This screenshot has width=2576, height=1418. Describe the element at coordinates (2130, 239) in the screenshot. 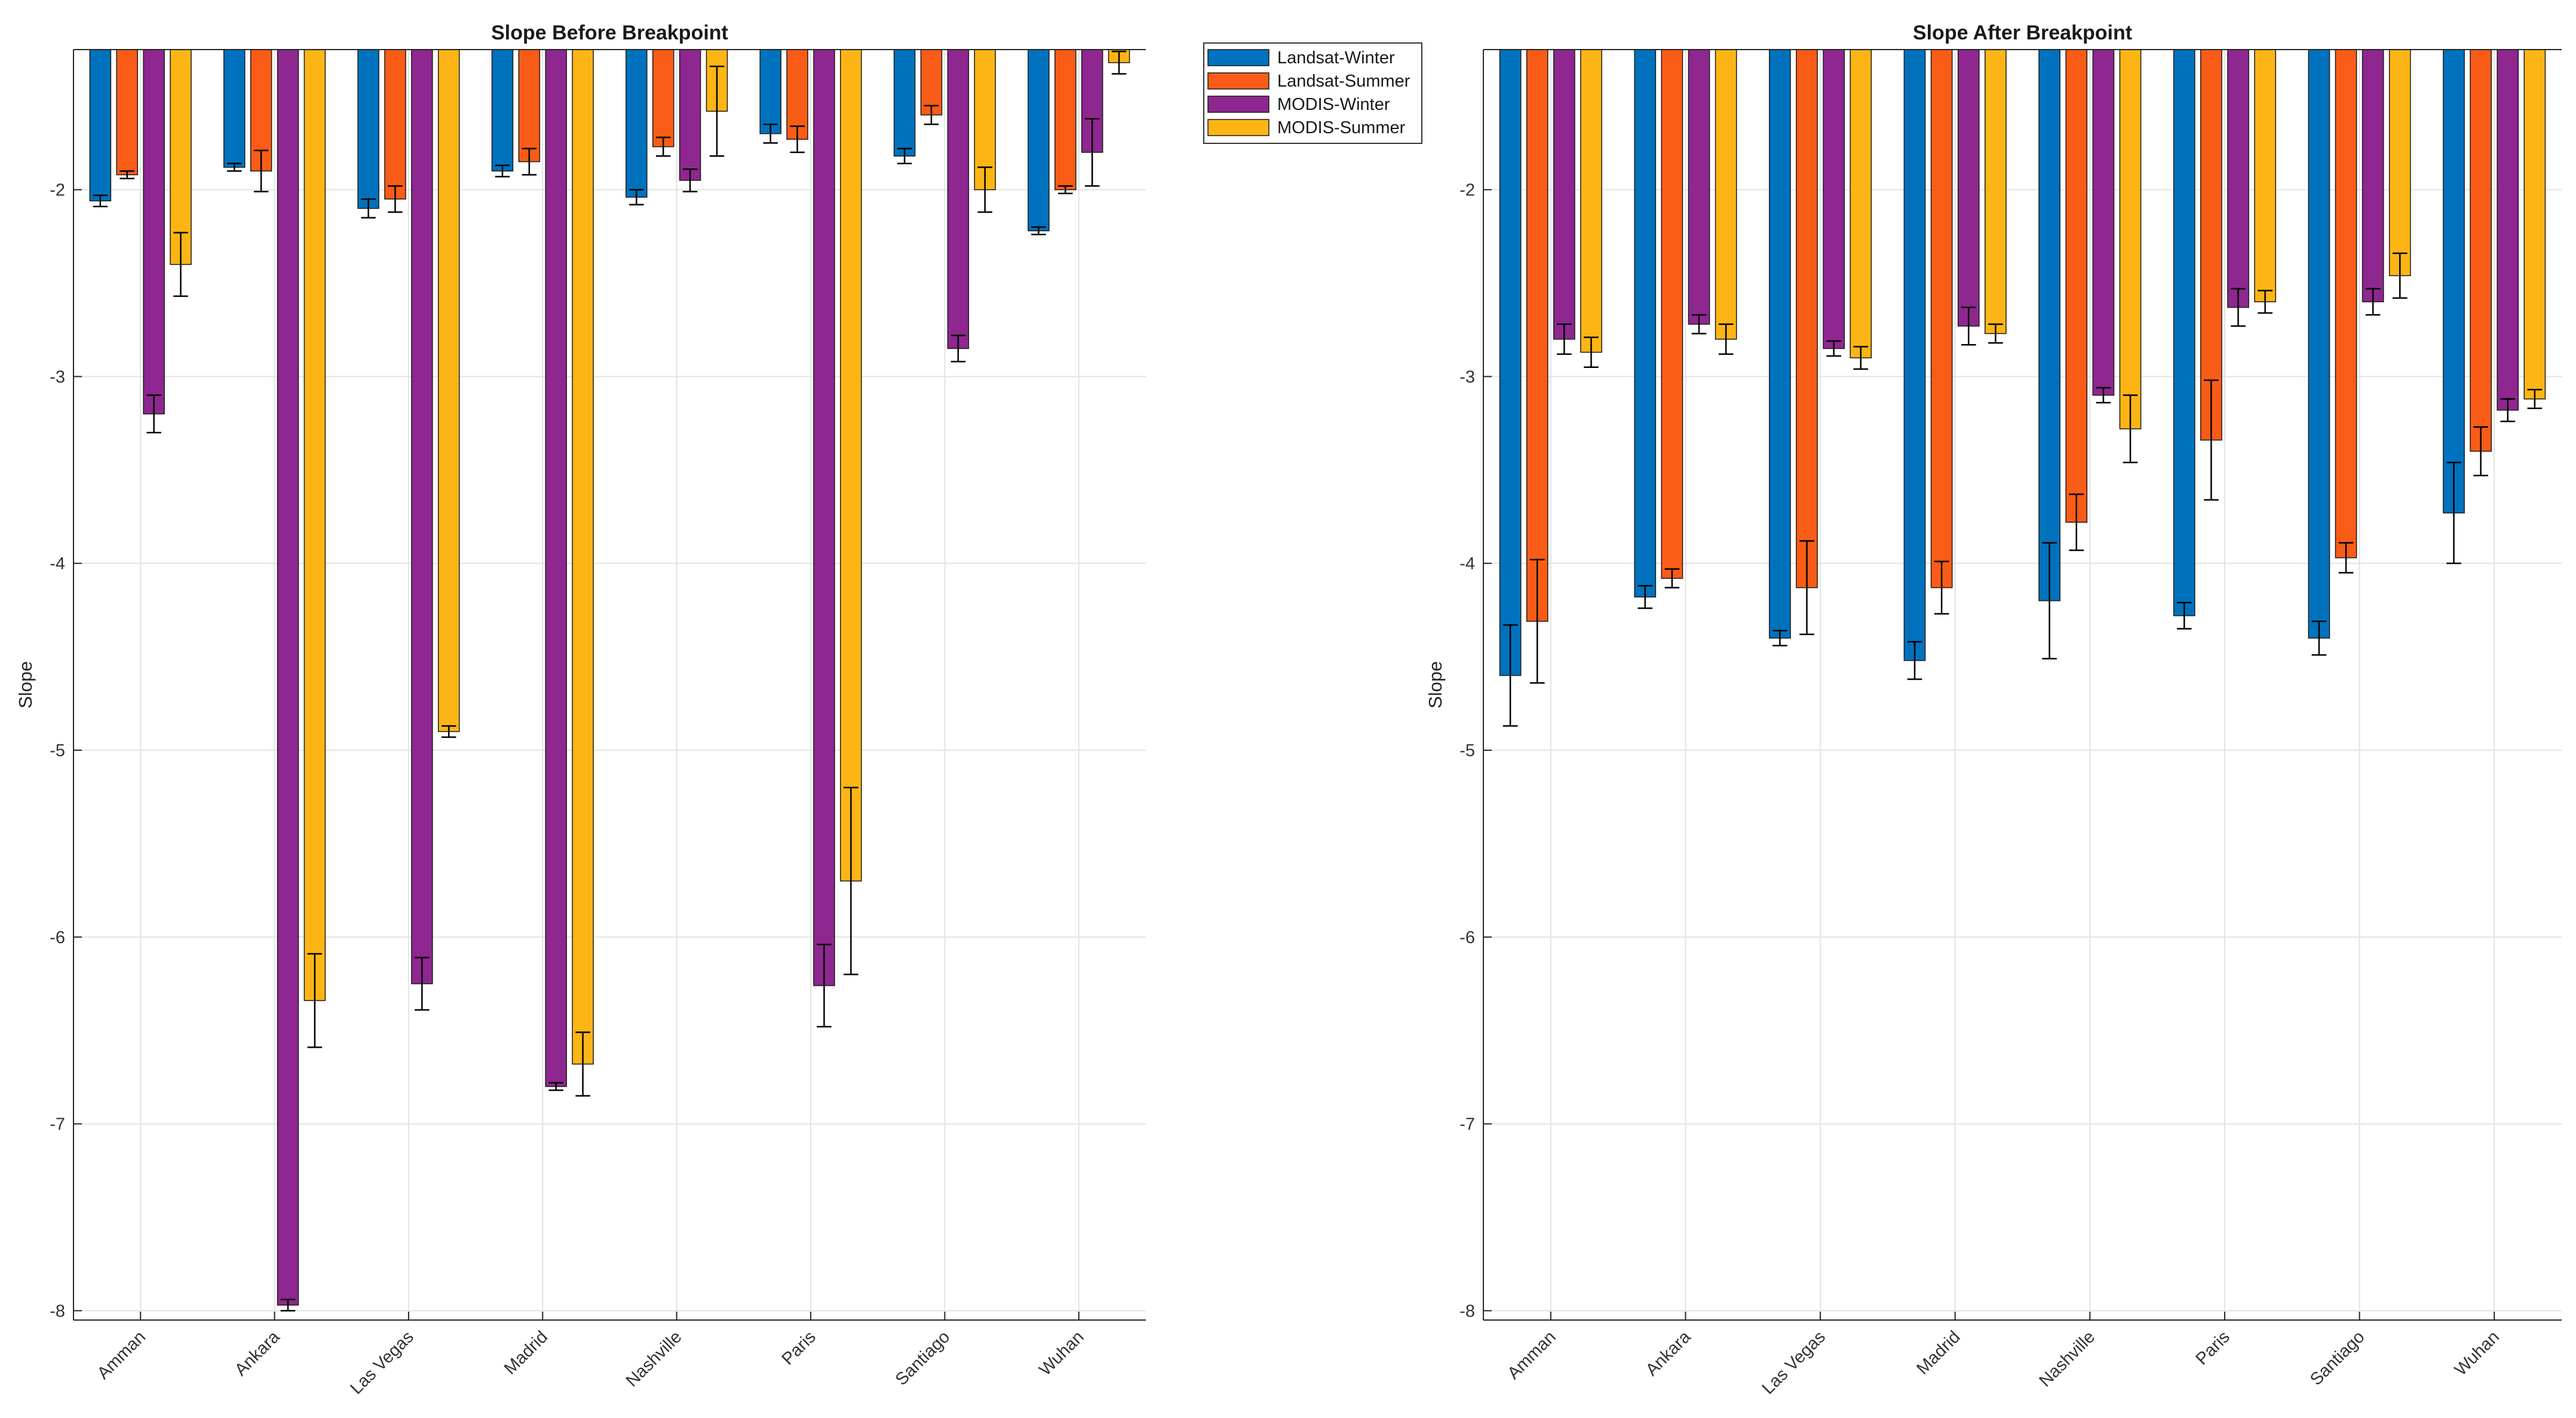

I see `bar-modis-summer-nashville` at that location.